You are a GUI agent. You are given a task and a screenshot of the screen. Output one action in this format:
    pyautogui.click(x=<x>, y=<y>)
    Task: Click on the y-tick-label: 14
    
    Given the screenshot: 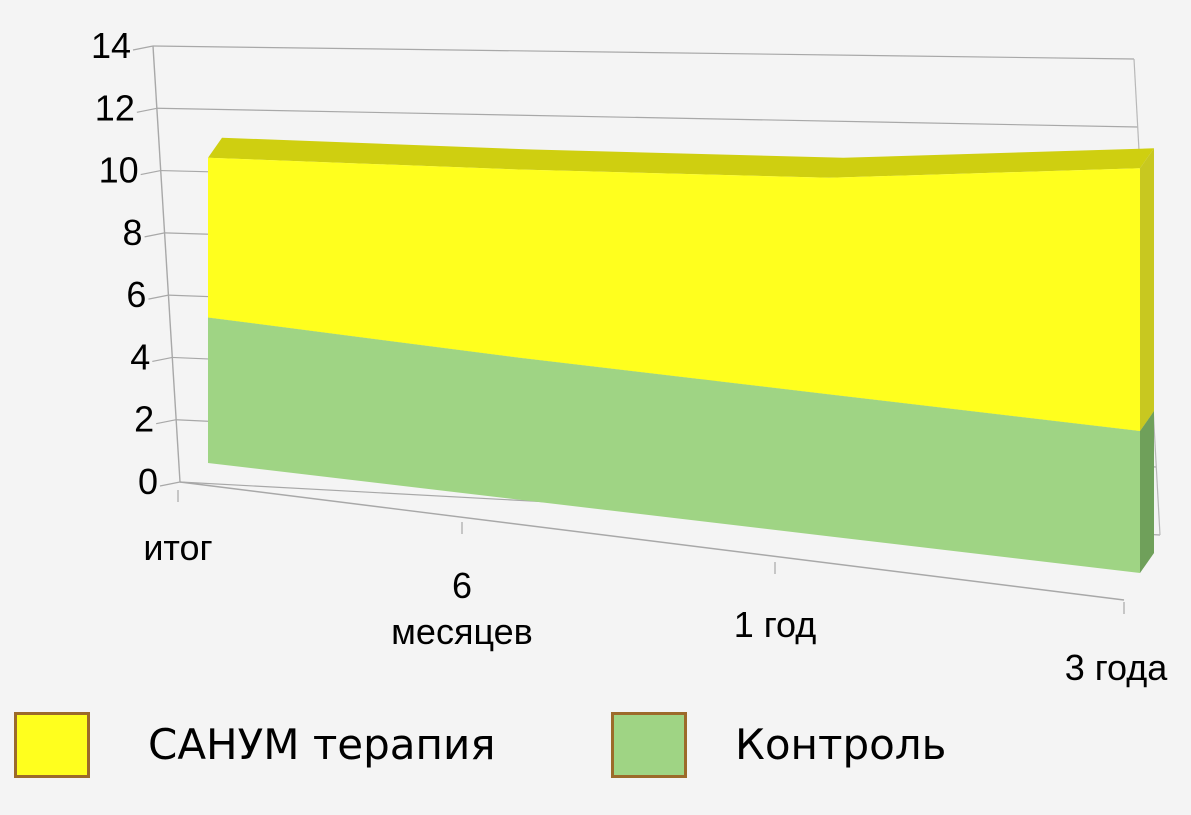 What is the action you would take?
    pyautogui.click(x=111, y=45)
    